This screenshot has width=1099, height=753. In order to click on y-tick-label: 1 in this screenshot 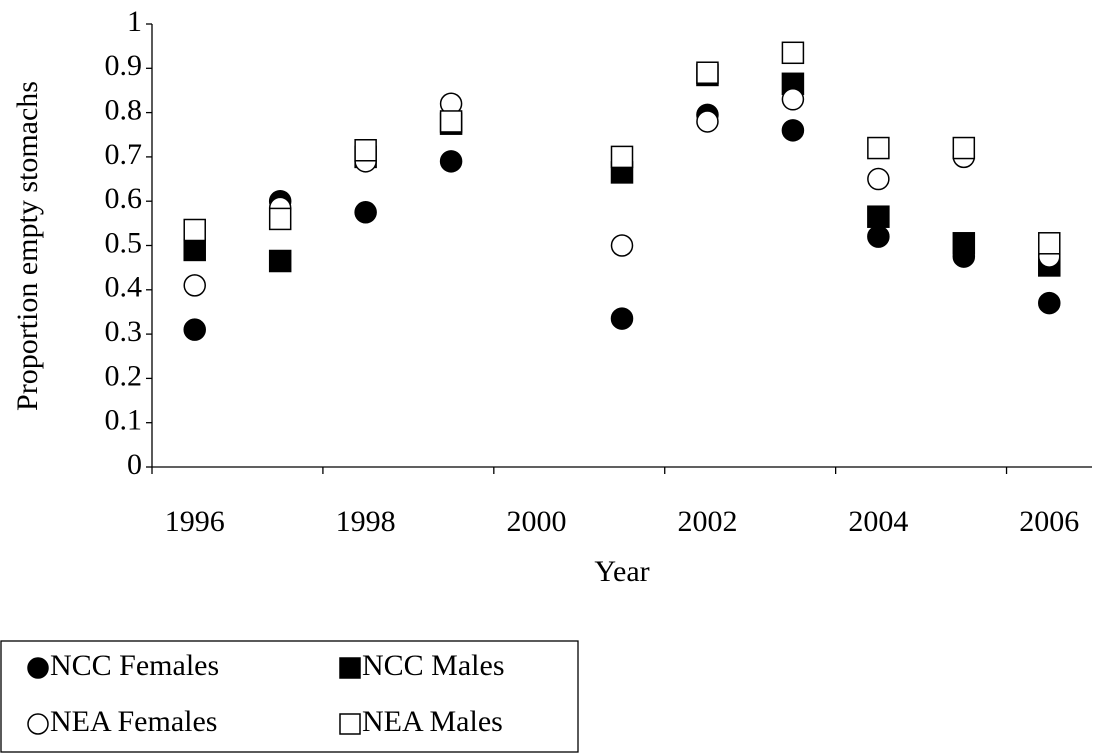, I will do `click(134, 21)`.